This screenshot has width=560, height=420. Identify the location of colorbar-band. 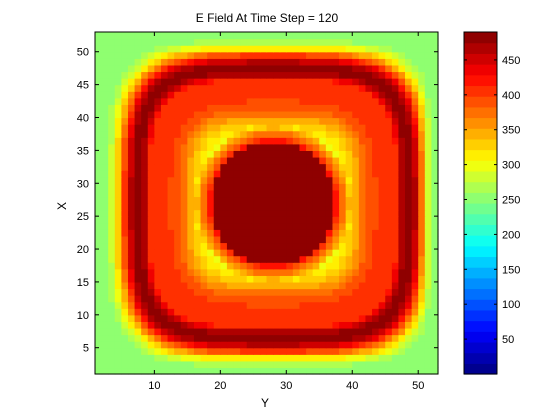
(480, 219).